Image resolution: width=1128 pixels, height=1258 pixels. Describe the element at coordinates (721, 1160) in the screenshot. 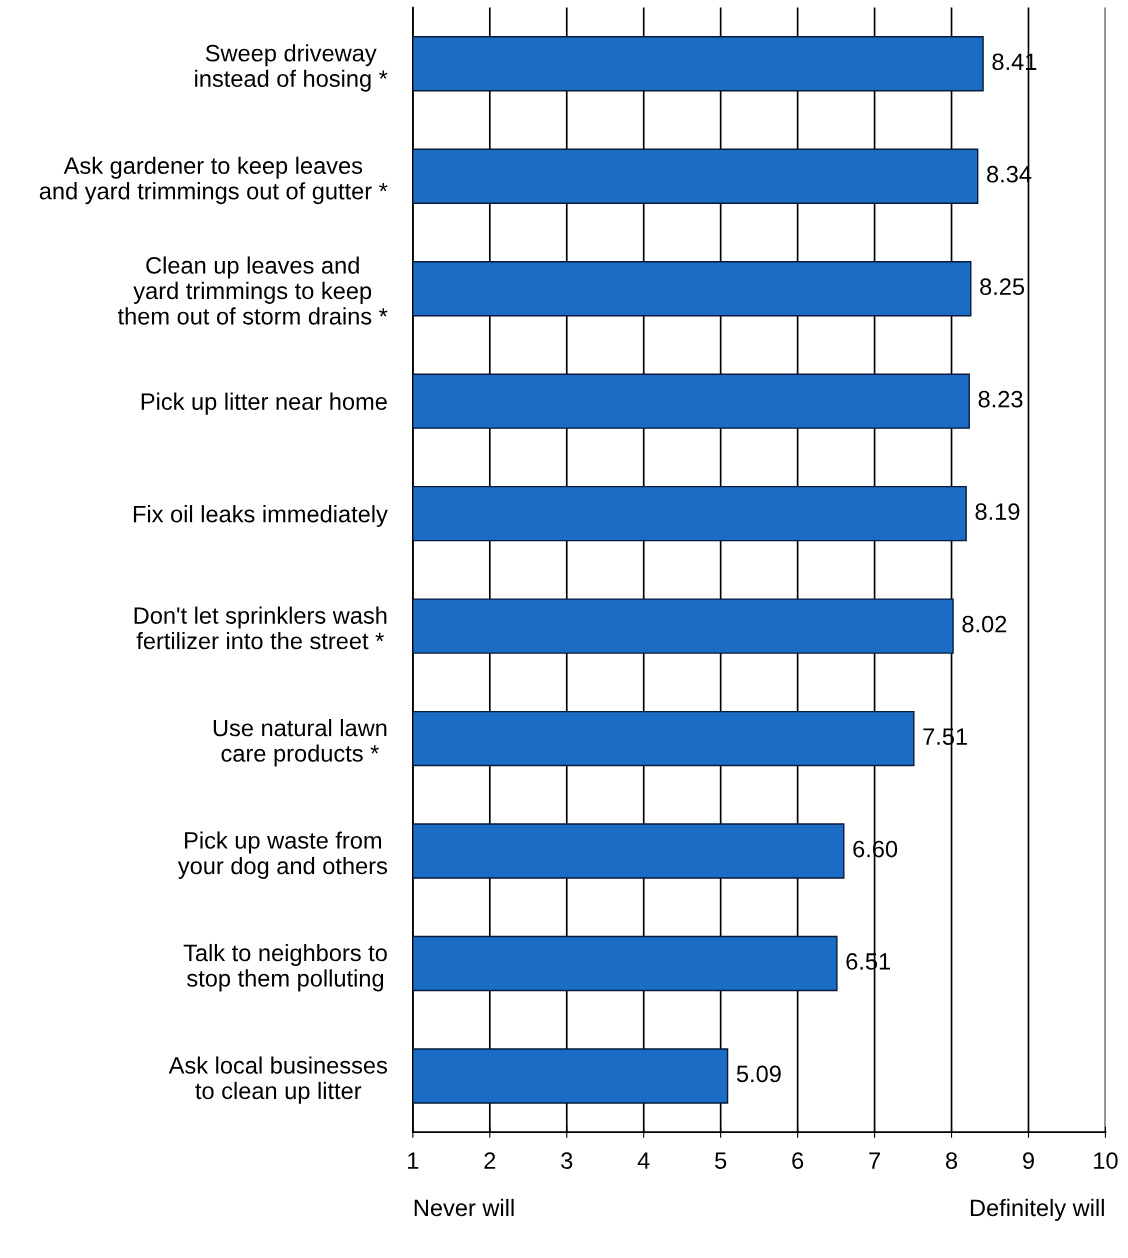

I see `x-tick-label: 5` at that location.